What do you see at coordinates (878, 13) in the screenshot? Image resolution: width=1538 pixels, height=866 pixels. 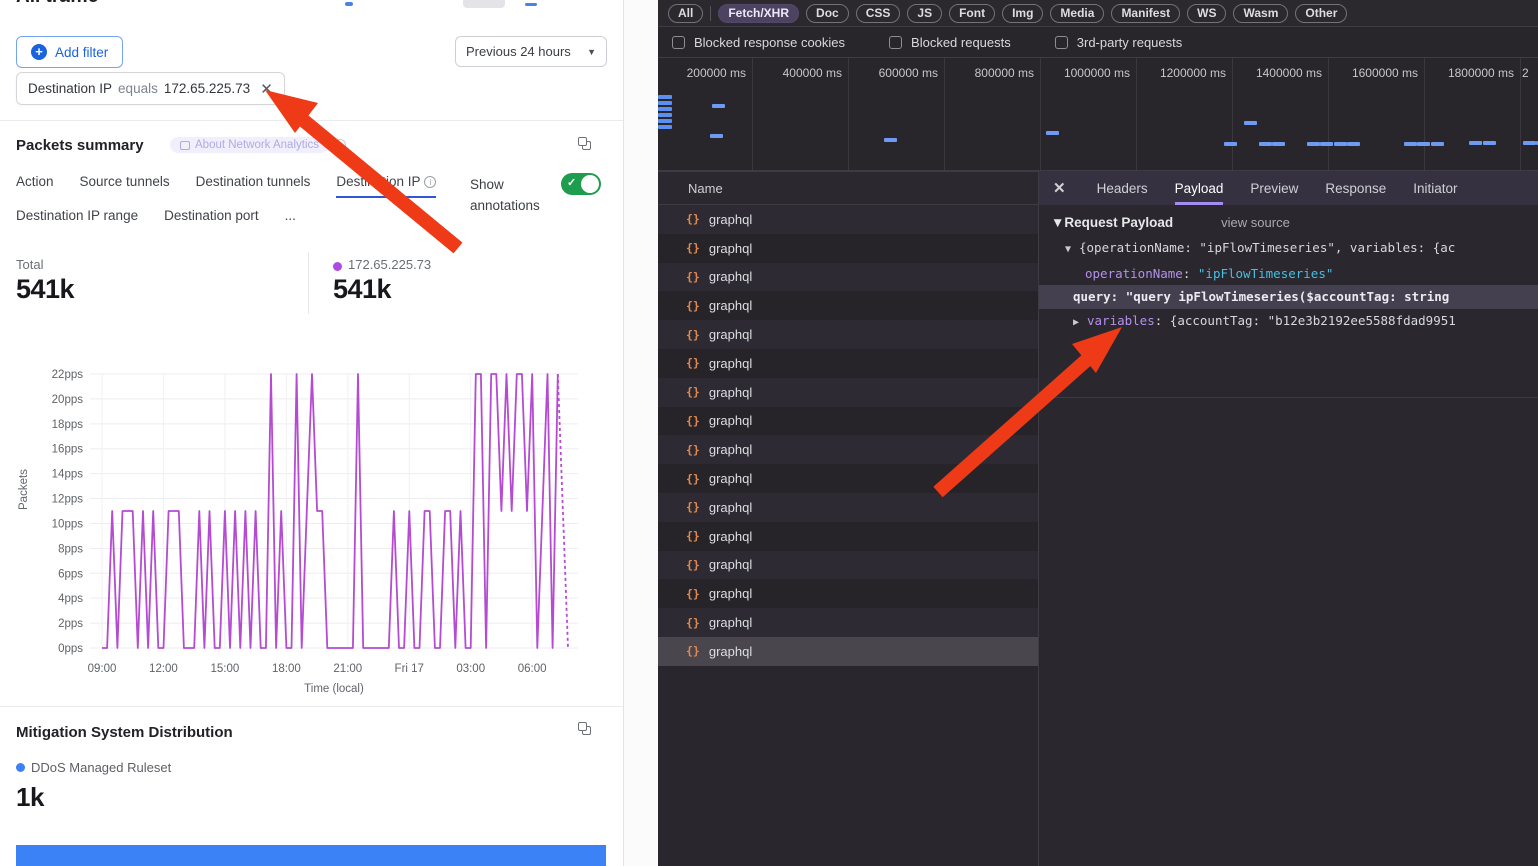 I see `filter-chip-css: CSS` at bounding box center [878, 13].